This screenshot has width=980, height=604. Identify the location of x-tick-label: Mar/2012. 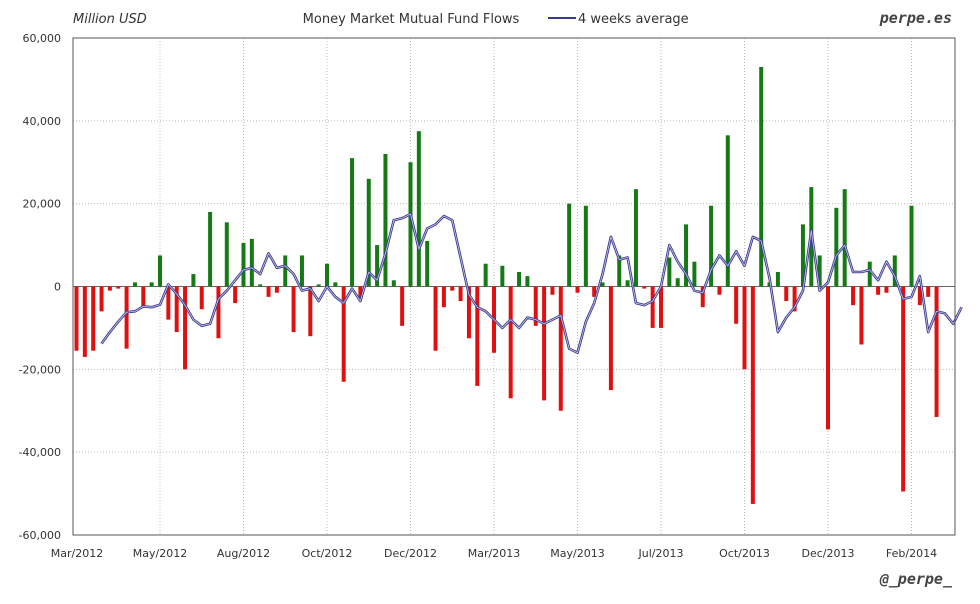
(77, 553).